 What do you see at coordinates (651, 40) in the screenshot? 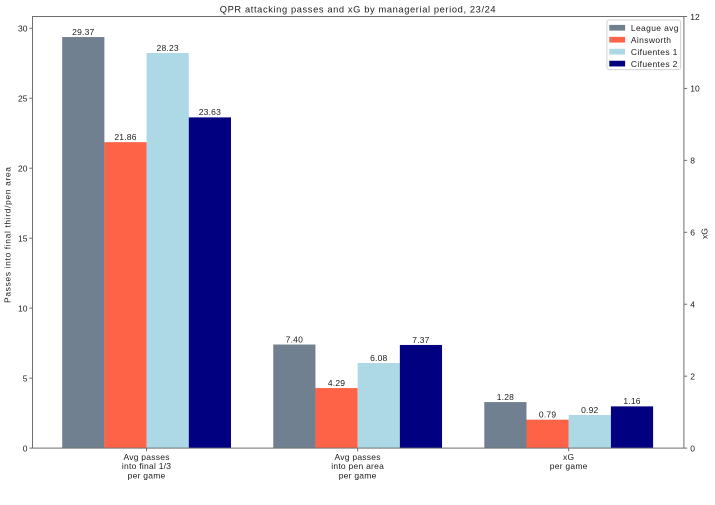
I see `svg-text: Ainsworth` at bounding box center [651, 40].